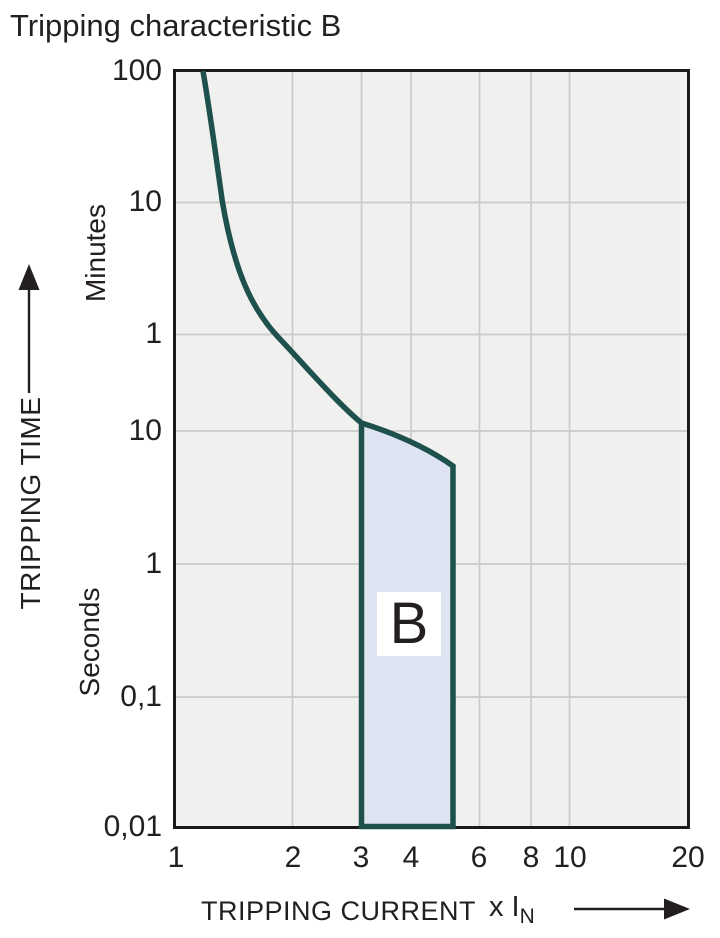  What do you see at coordinates (632, 909) in the screenshot?
I see `arrow-right-icon` at bounding box center [632, 909].